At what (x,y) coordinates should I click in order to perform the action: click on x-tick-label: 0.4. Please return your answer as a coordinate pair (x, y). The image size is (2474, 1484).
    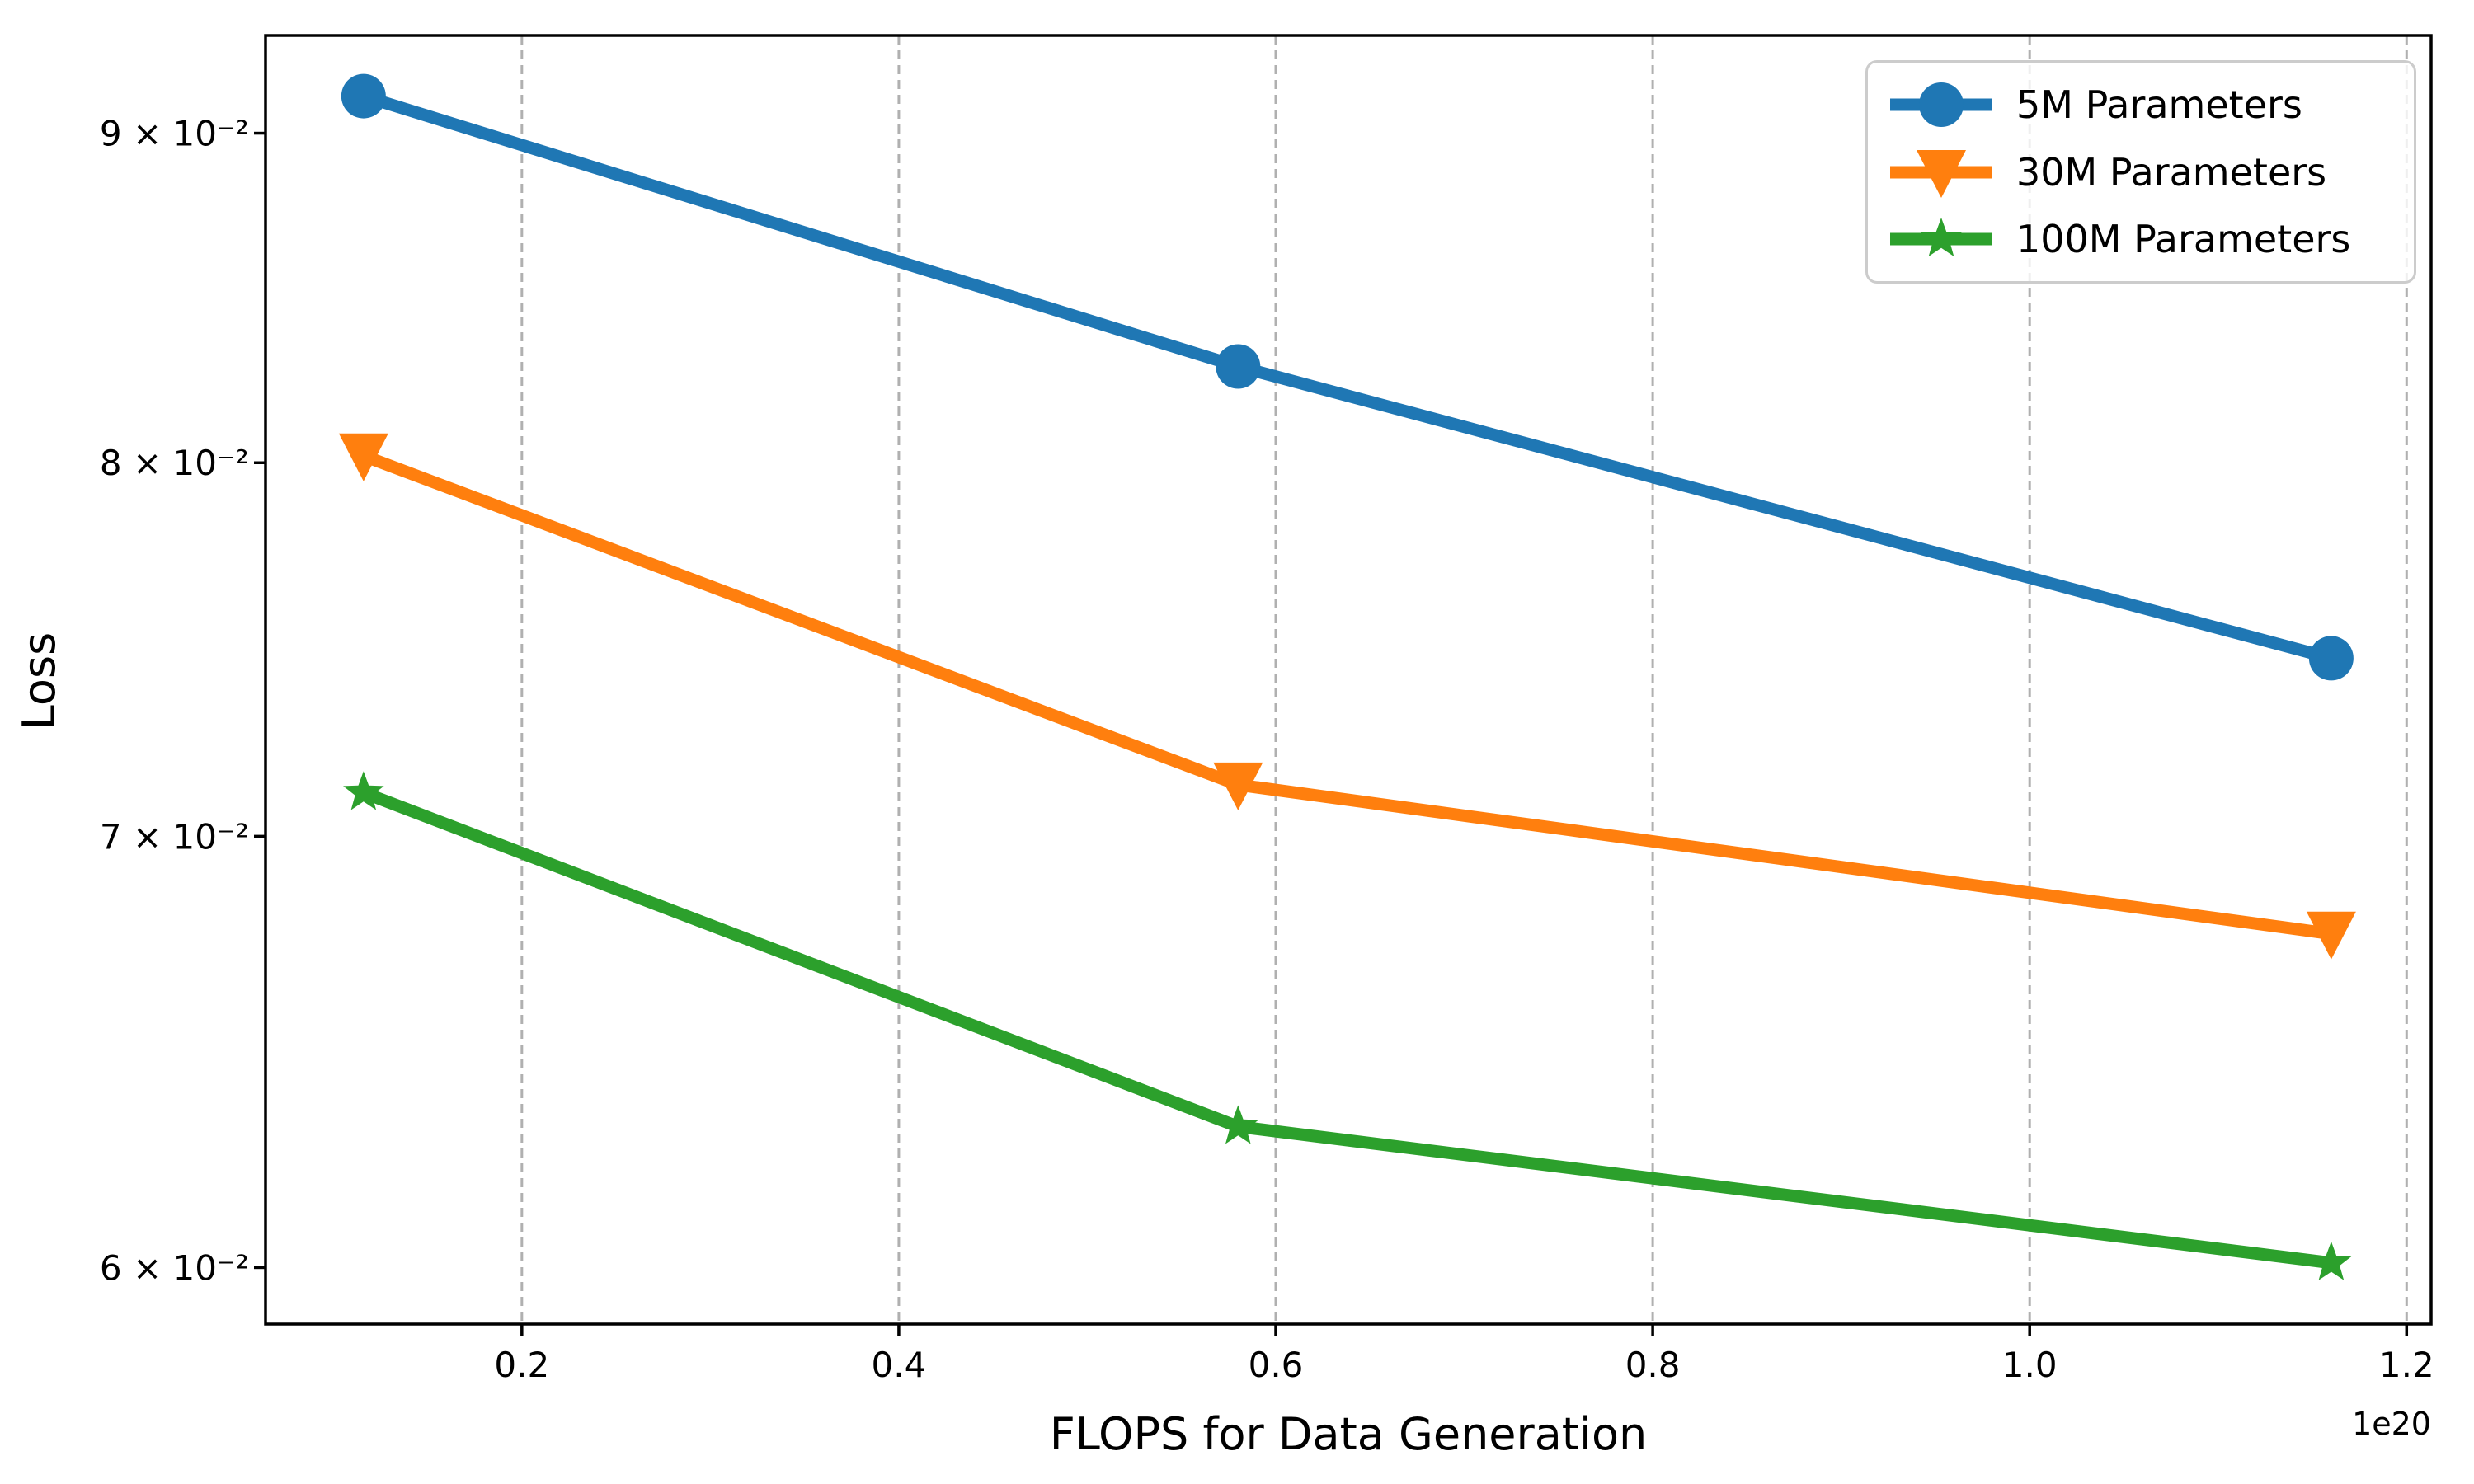
    Looking at the image, I should click on (899, 1365).